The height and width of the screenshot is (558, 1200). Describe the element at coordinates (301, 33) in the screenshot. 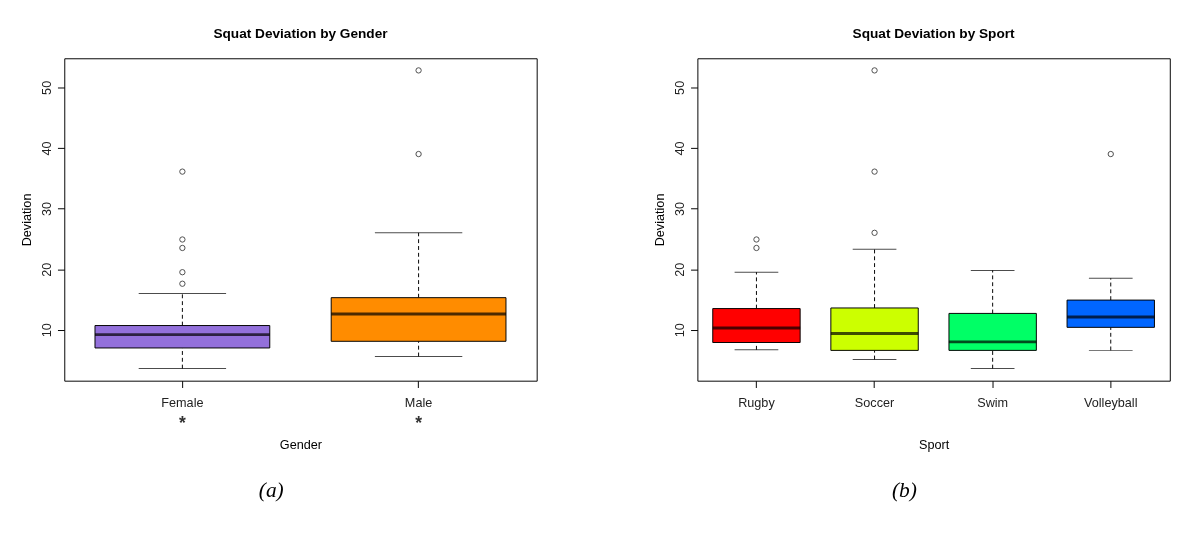

I see `chart-title: Squat Deviation by Gender` at that location.